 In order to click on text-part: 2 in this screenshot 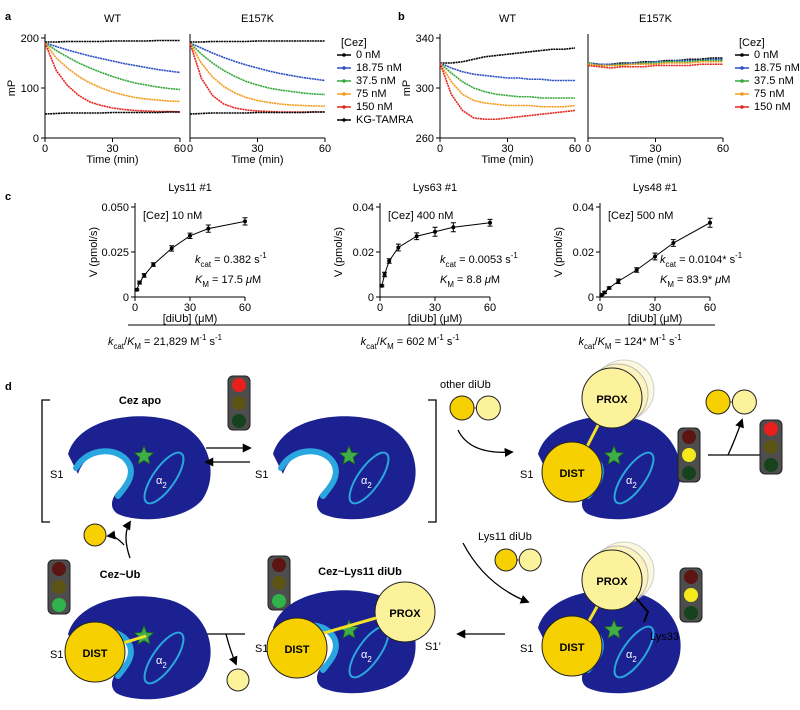, I will do `click(634, 659)`.